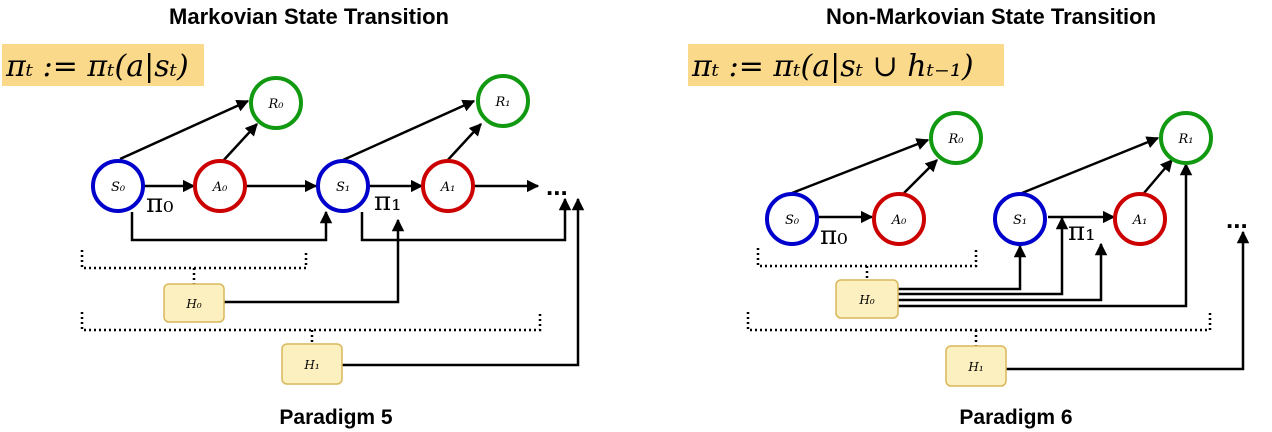  Describe the element at coordinates (309, 16) in the screenshot. I see `panel-title: Markovian State Transition` at that location.